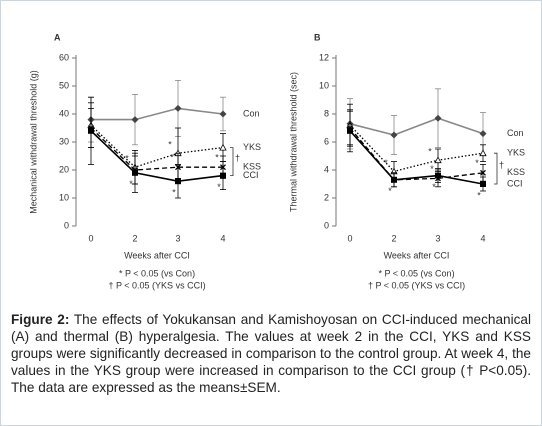  I want to click on panel-label: B, so click(317, 37).